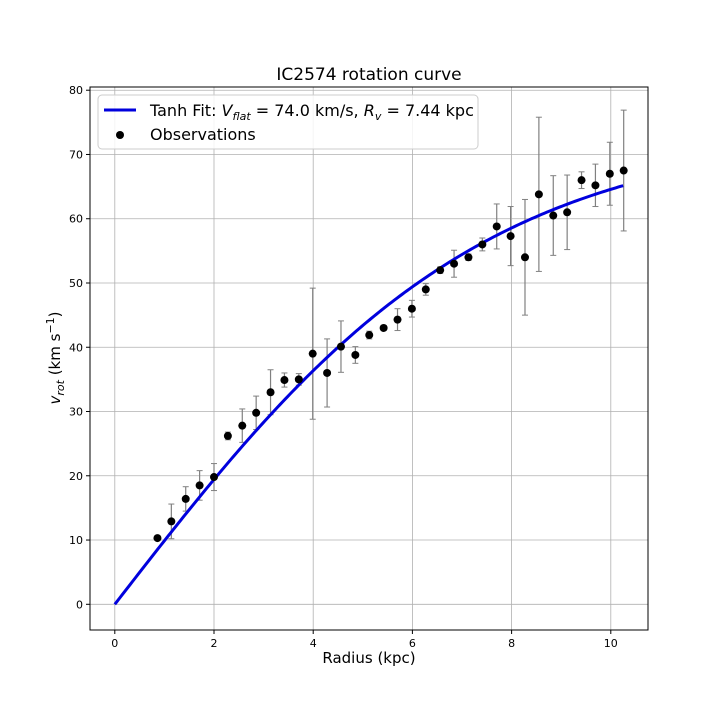 This screenshot has width=720, height=720. I want to click on y-axis-label: vrot (km s−1), so click(55, 357).